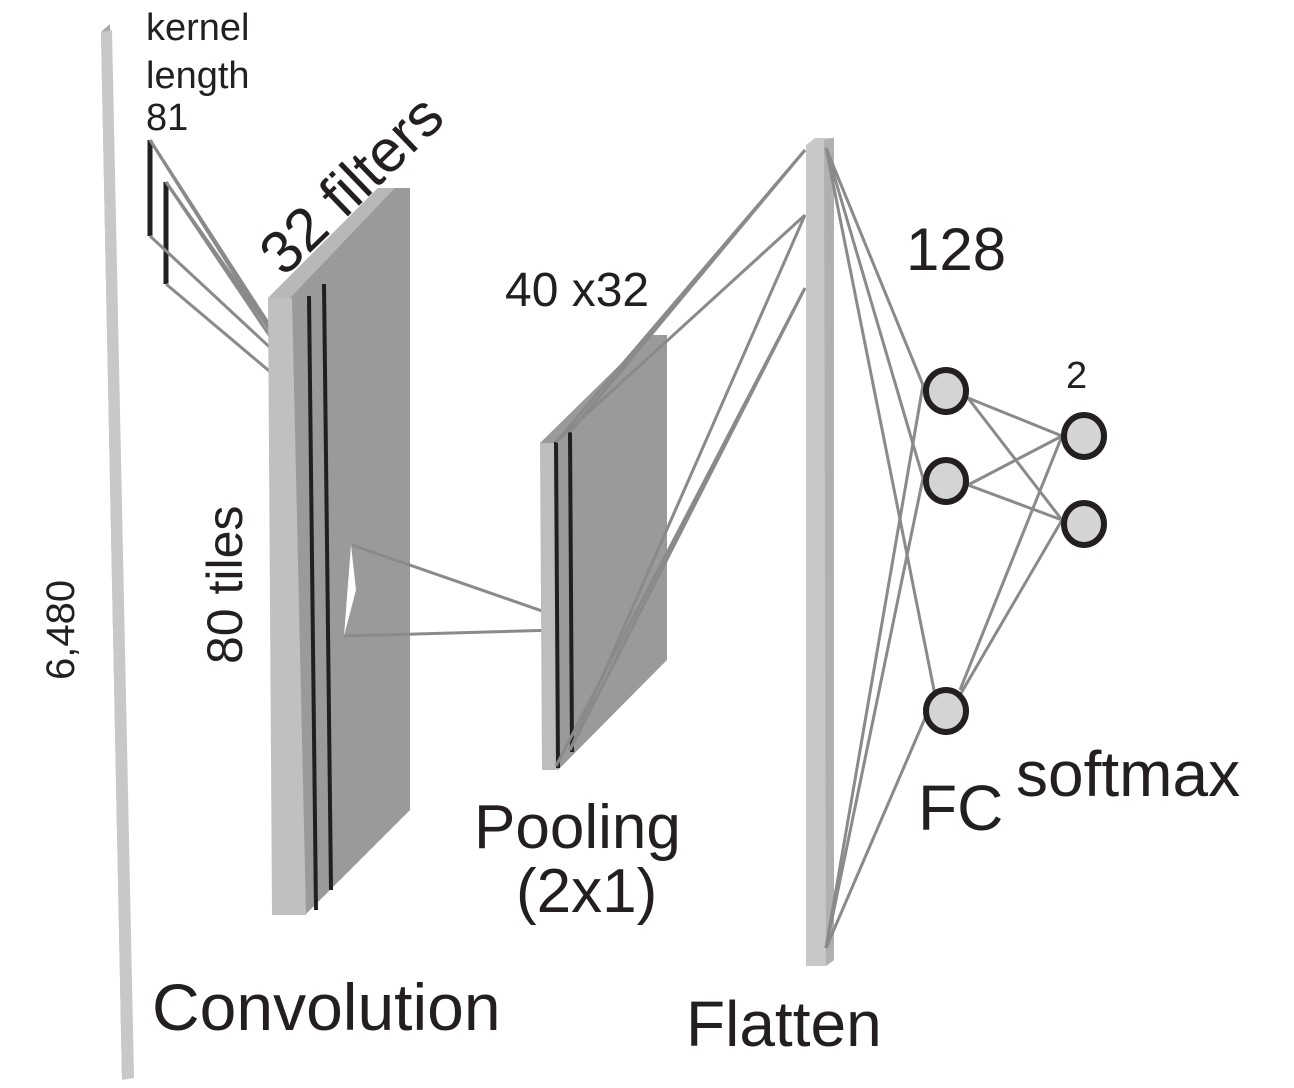  What do you see at coordinates (880, 548) in the screenshot?
I see `flatten-to-fc-connections` at bounding box center [880, 548].